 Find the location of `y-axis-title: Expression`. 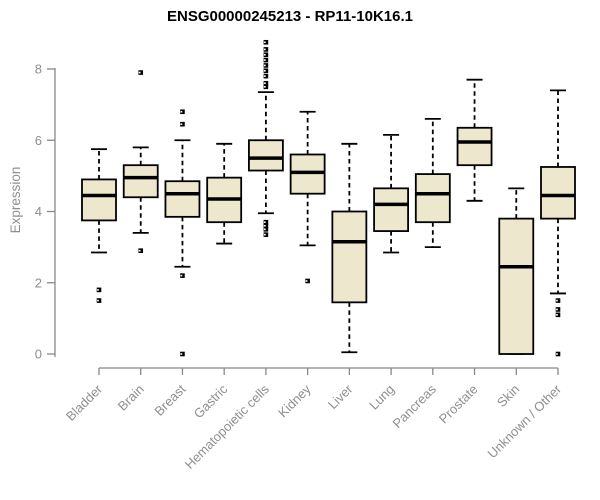

y-axis-title: Expression is located at coordinates (15, 200).